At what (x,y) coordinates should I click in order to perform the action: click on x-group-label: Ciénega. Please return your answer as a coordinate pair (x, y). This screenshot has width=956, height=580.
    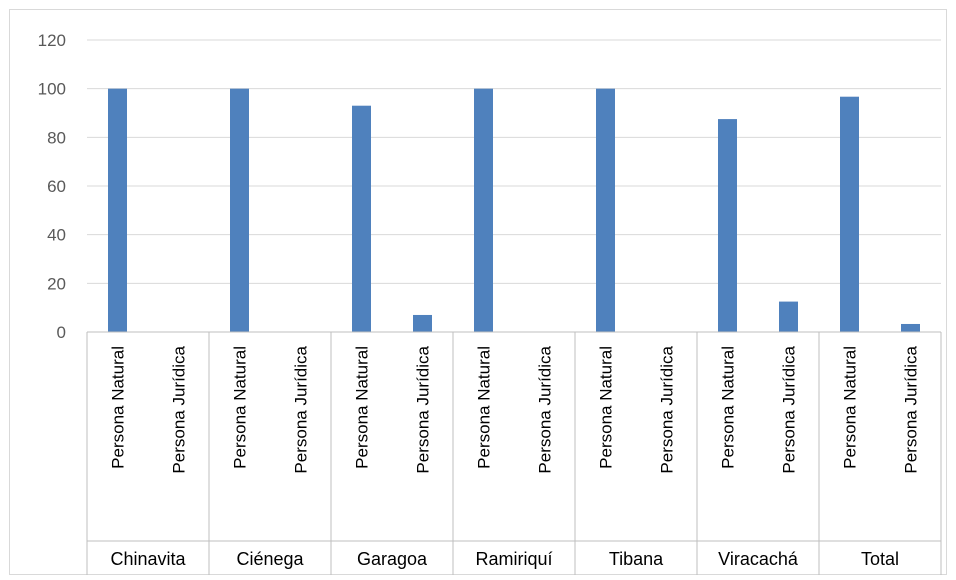
    Looking at the image, I should click on (270, 559).